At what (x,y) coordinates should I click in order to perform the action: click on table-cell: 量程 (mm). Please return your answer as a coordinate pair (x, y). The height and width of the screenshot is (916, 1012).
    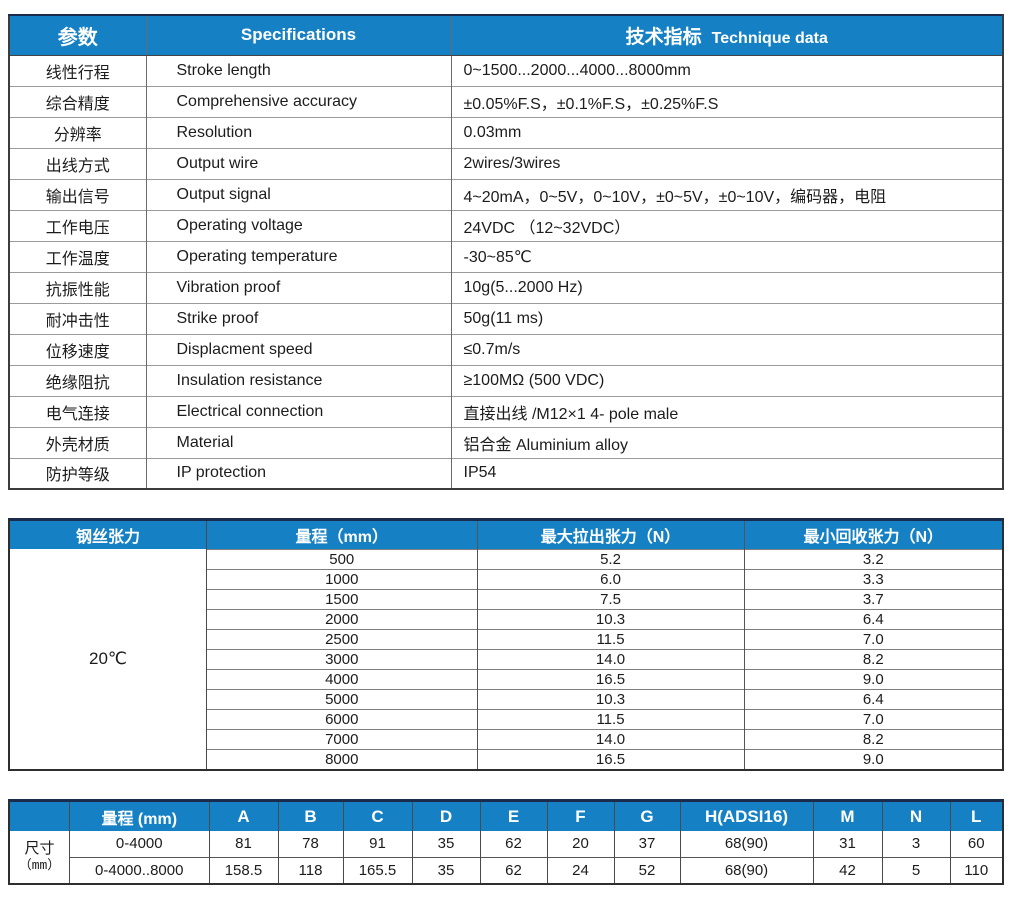
    Looking at the image, I should click on (139, 816).